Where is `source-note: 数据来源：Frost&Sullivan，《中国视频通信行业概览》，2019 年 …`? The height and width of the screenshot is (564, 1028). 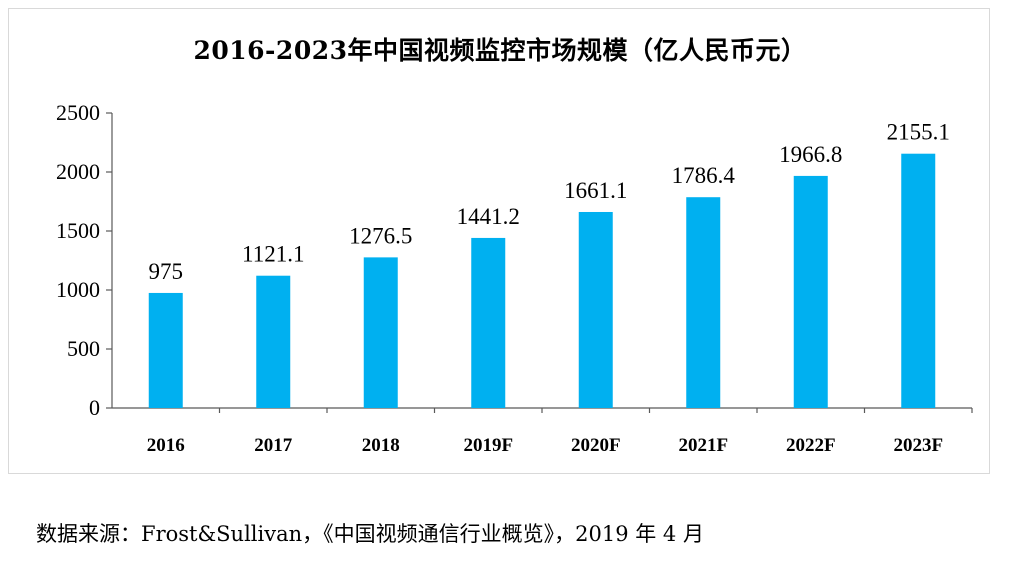 source-note: 数据来源：Frost&Sullivan，《中国视频通信行业概览》，2019 年 … is located at coordinates (370, 534).